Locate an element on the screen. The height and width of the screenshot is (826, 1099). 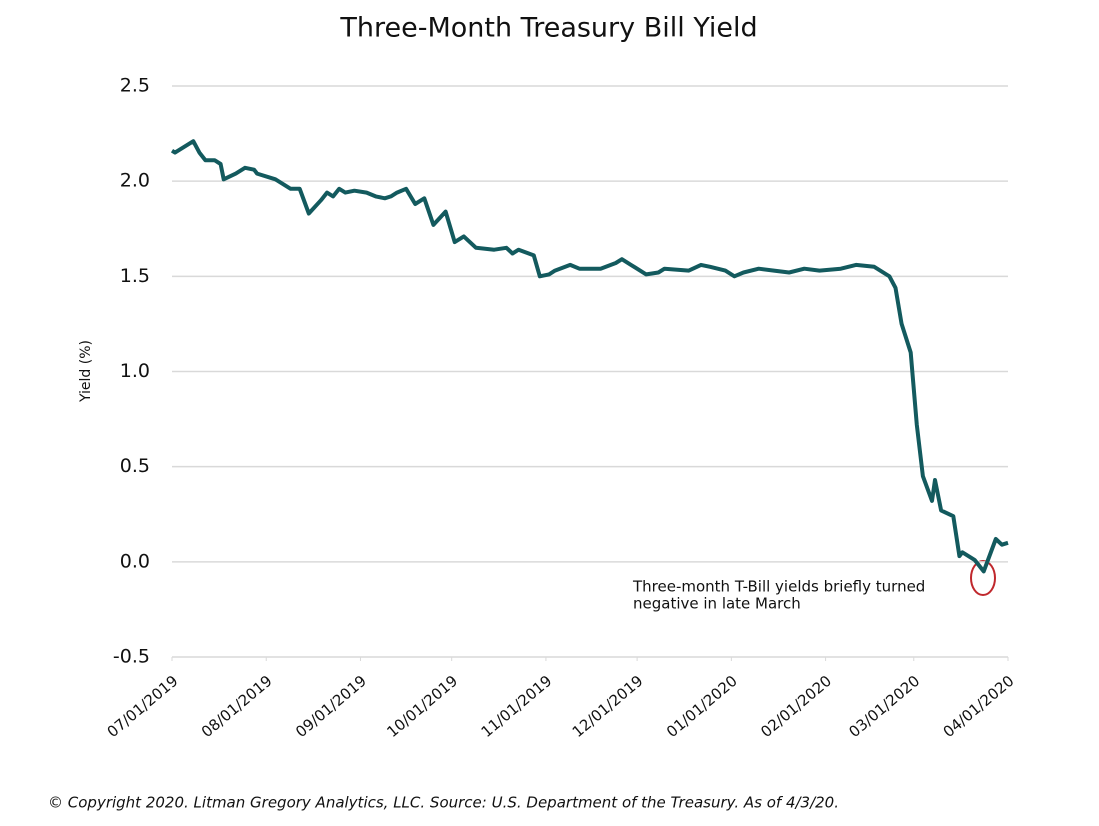
x-tick-label: 02/01/2020 is located at coordinates (796, 706).